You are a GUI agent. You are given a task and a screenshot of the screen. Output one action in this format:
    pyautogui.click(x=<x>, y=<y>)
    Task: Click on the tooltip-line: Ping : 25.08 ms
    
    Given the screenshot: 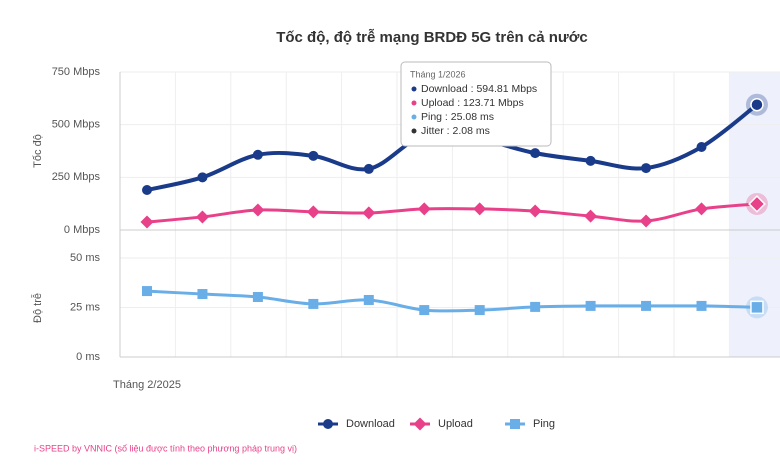 What is the action you would take?
    pyautogui.click(x=457, y=117)
    